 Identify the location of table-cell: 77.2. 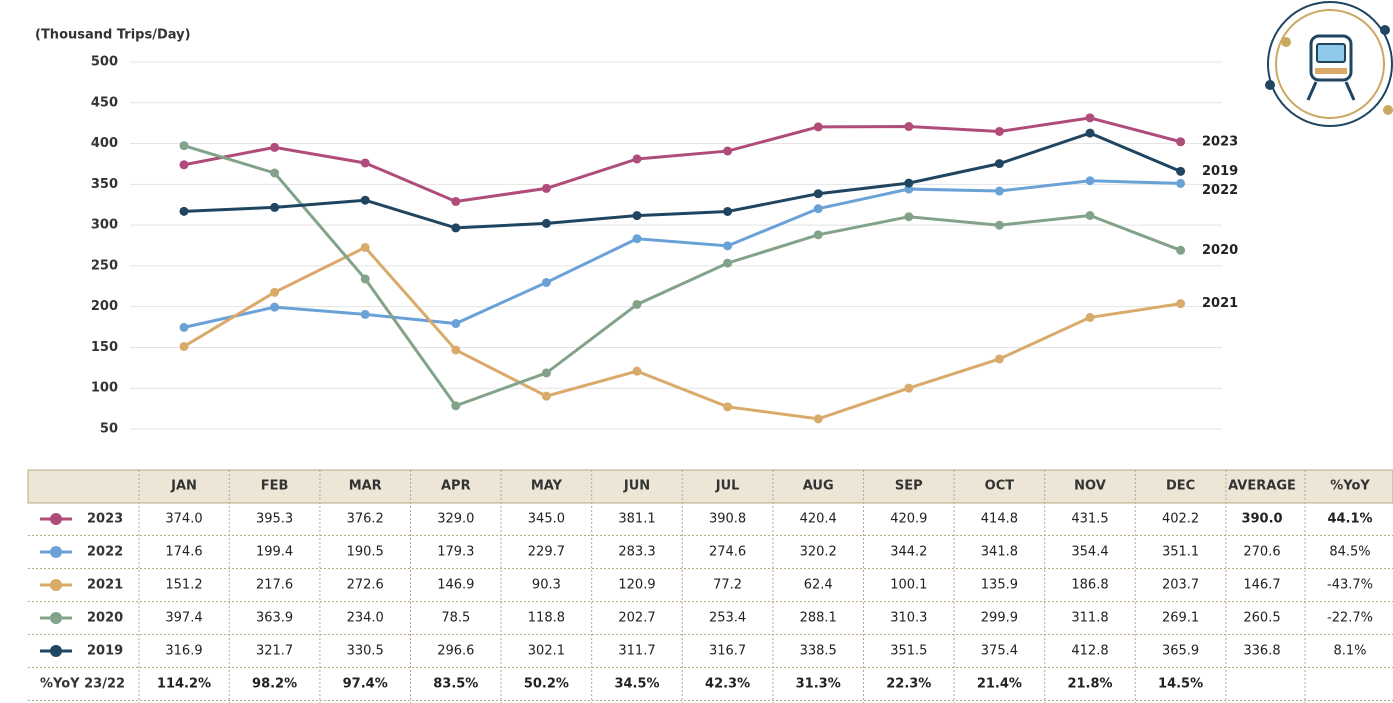
(727, 585).